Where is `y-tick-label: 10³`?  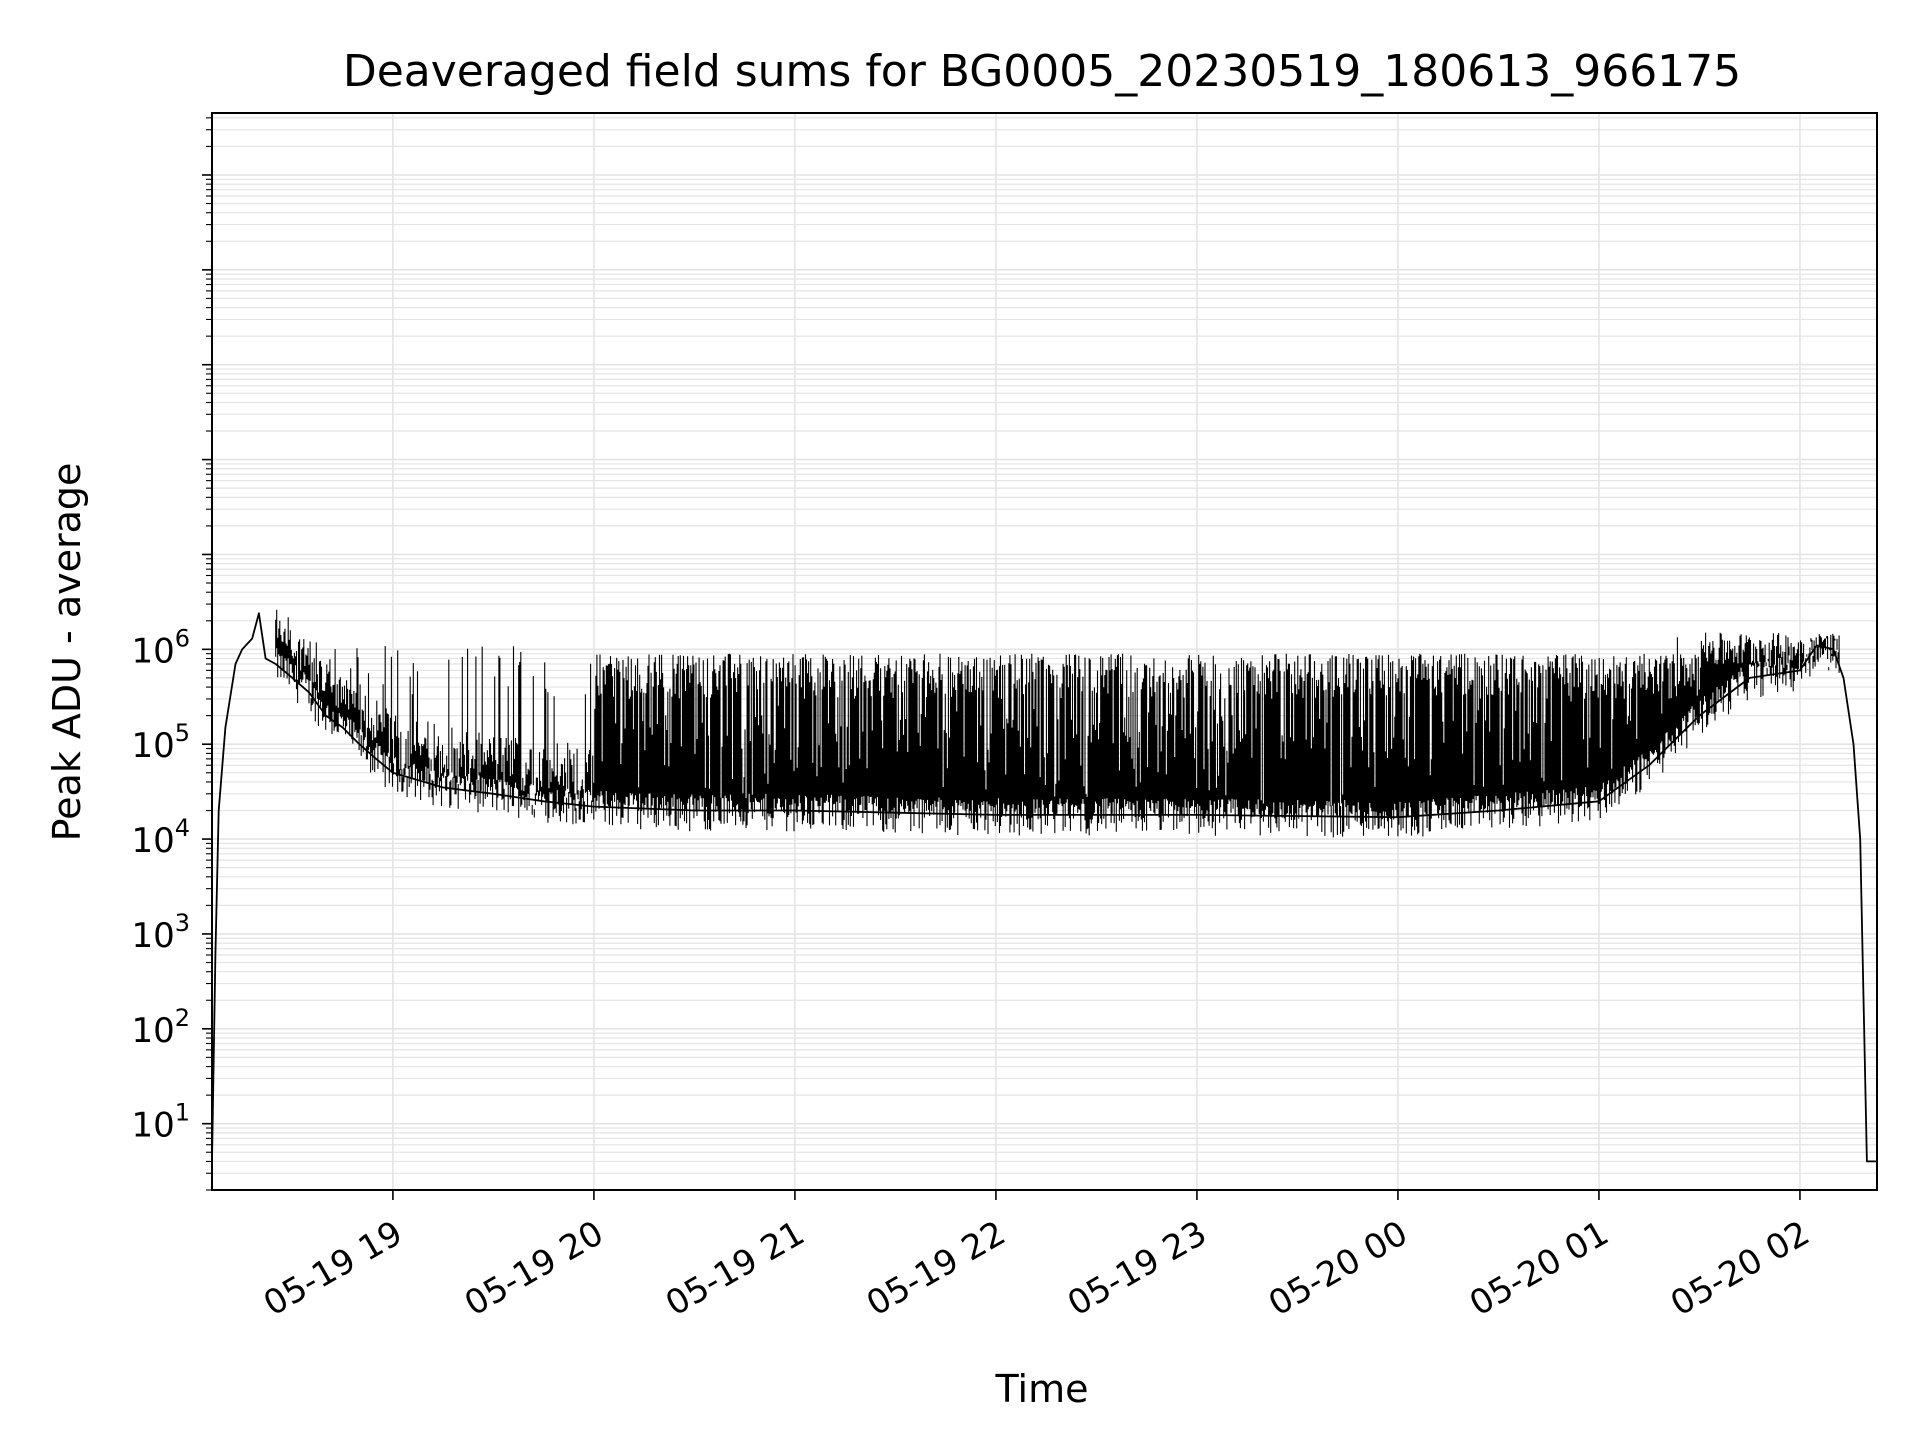 y-tick-label: 10³ is located at coordinates (160, 932).